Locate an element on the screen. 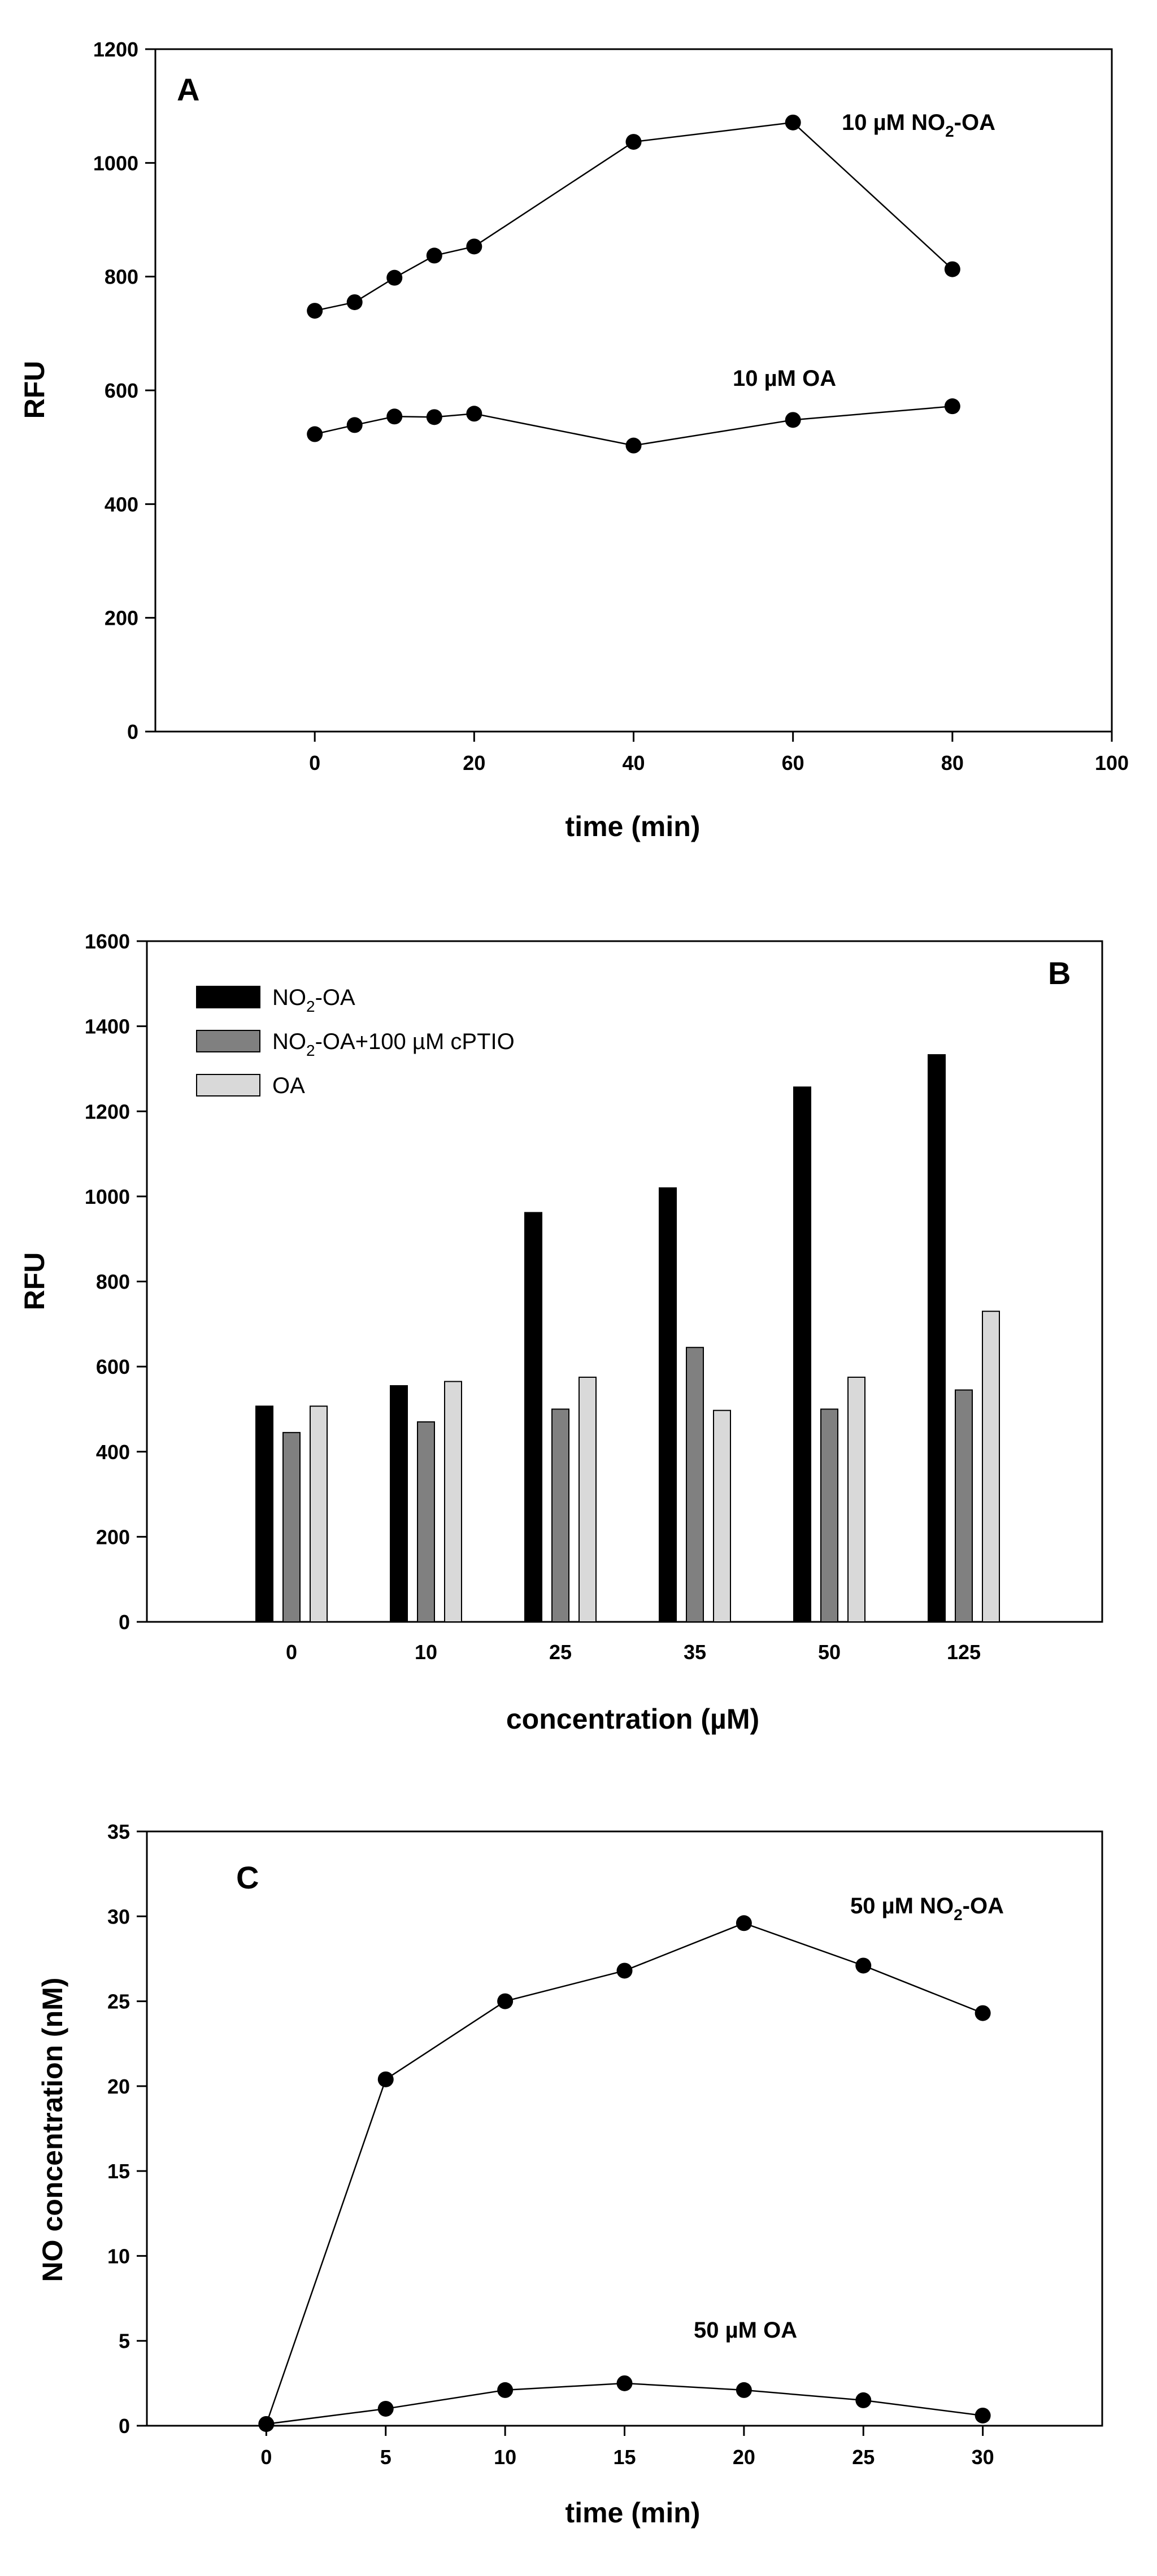 The width and height of the screenshot is (1157, 2576). panel-b-xtick-label: 35 is located at coordinates (695, 1652).